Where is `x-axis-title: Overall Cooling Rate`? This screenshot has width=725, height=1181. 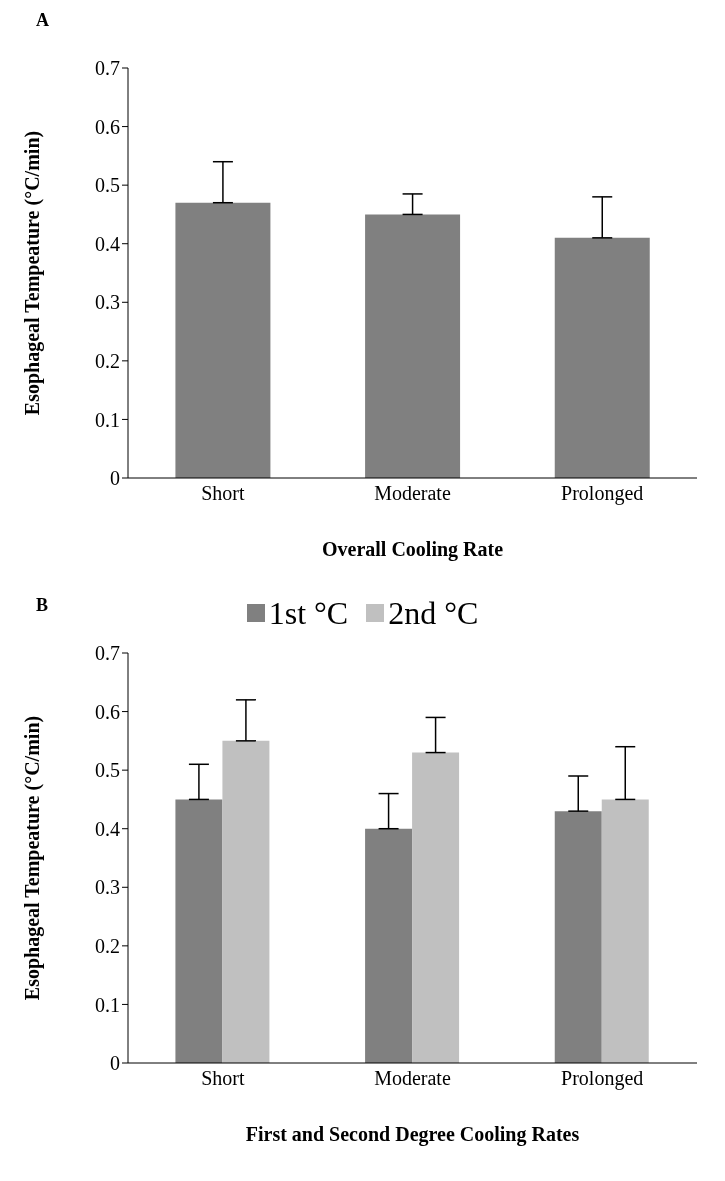 x-axis-title: Overall Cooling Rate is located at coordinates (412, 549).